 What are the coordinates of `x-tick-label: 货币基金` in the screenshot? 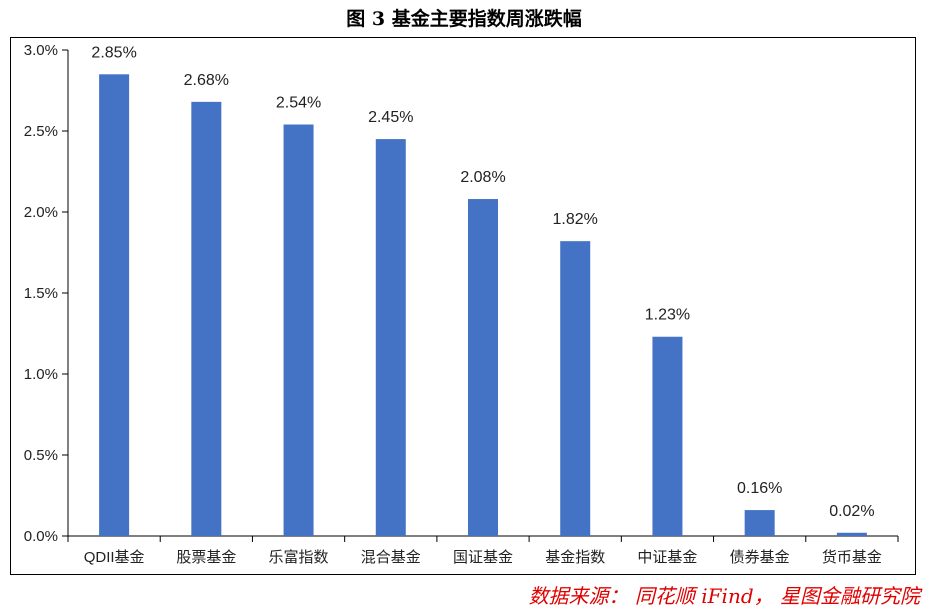 It's located at (852, 557).